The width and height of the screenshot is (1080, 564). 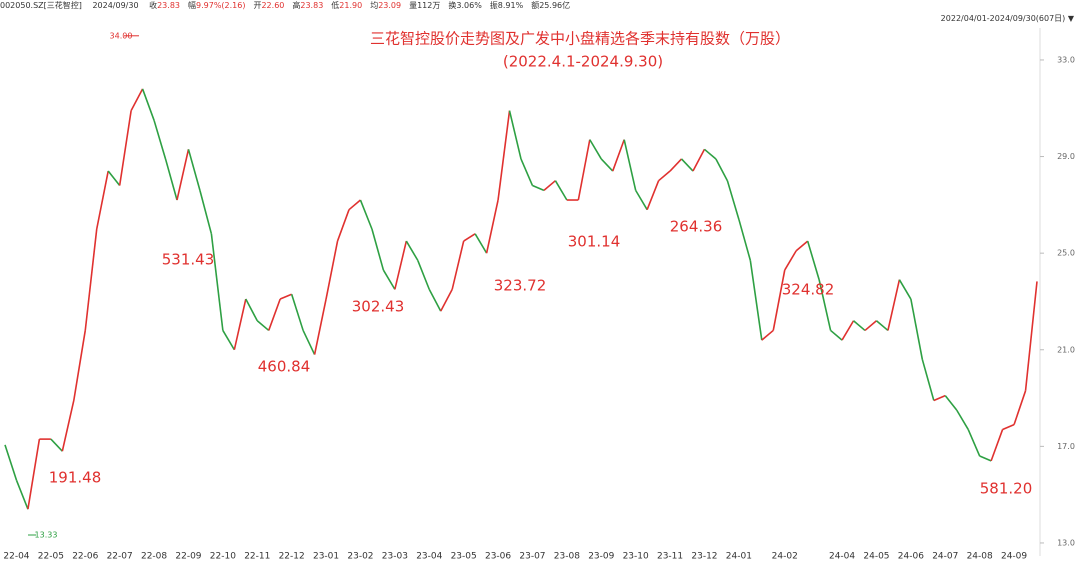 What do you see at coordinates (1003, 18) in the screenshot?
I see `range-text: 2022/04/01-2024/09/30(607日)` at bounding box center [1003, 18].